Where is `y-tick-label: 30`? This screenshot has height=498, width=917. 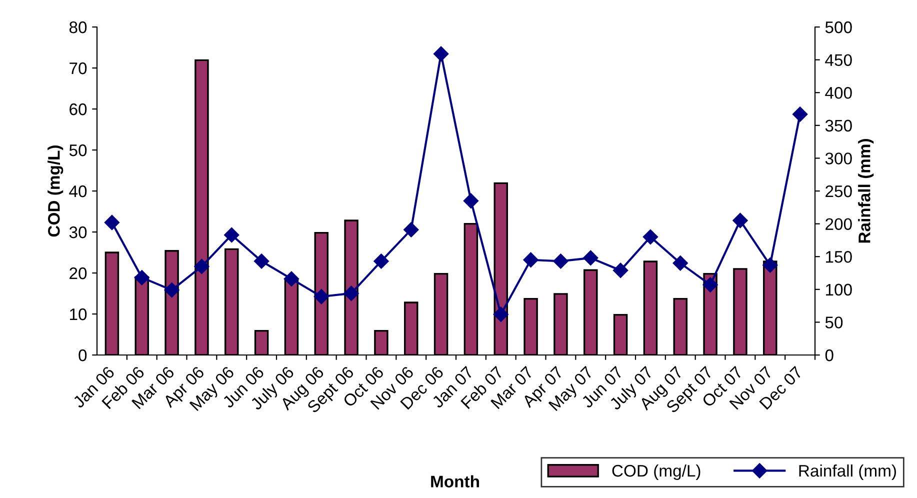
y-tick-label: 30 is located at coordinates (78, 232).